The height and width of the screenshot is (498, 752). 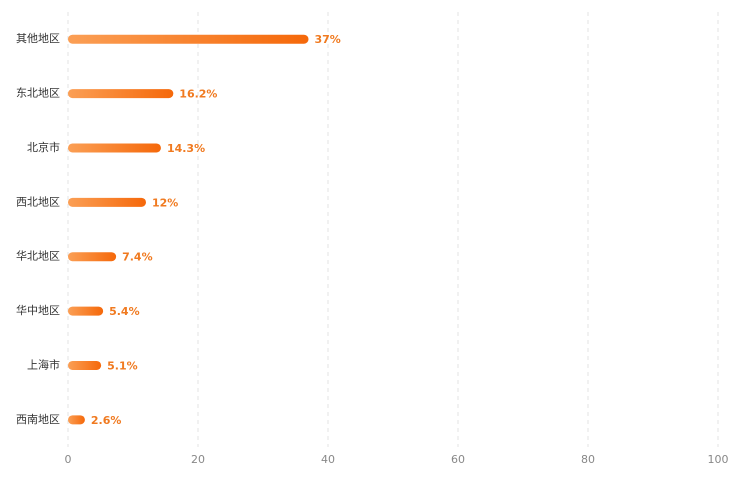 I want to click on y-tick-label: 华中地区, so click(x=38, y=310).